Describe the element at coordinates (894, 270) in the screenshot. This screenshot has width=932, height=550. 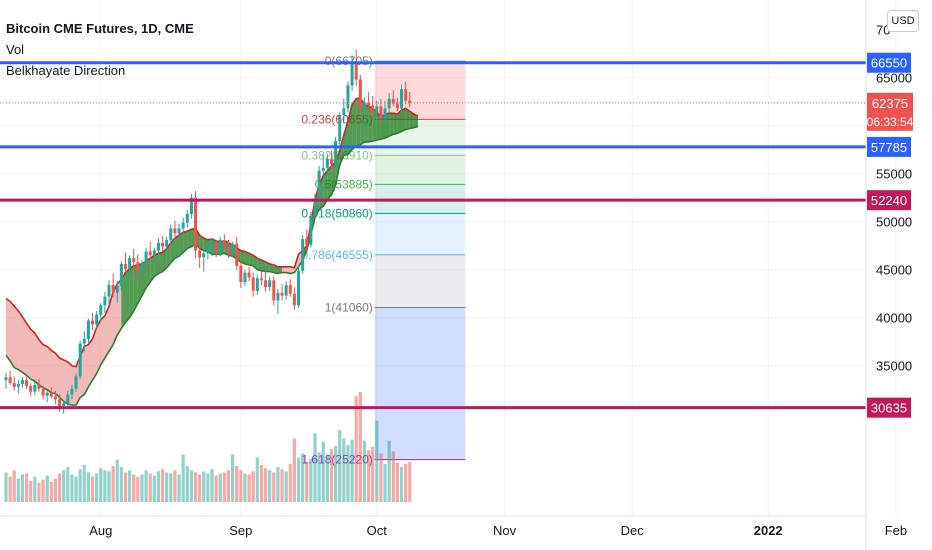
I see `price-tick-label: 45000` at that location.